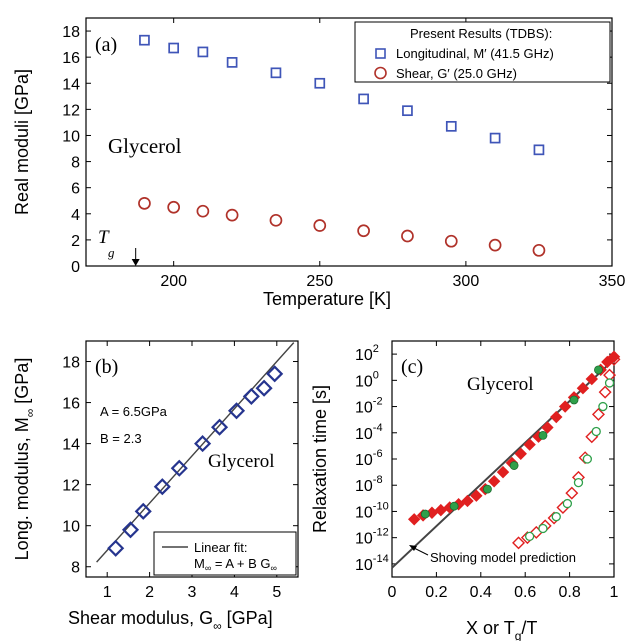  What do you see at coordinates (75, 189) in the screenshot?
I see `panel-a-y-tick-label-3: 6` at bounding box center [75, 189].